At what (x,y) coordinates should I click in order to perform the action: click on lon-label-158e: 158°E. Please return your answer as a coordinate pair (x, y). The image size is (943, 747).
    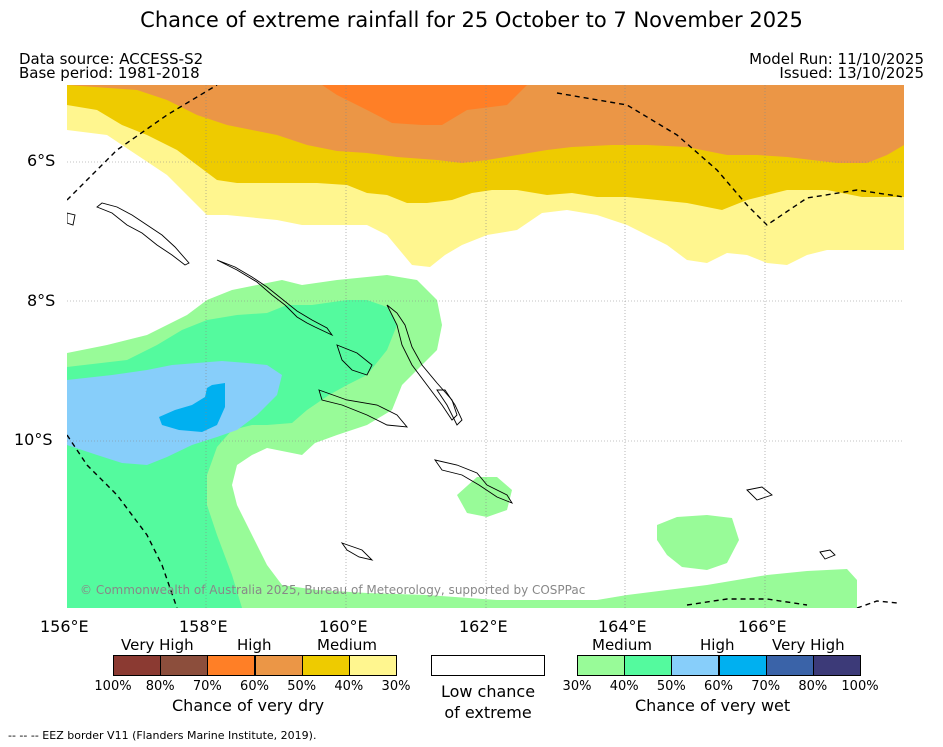
    Looking at the image, I should click on (203, 626).